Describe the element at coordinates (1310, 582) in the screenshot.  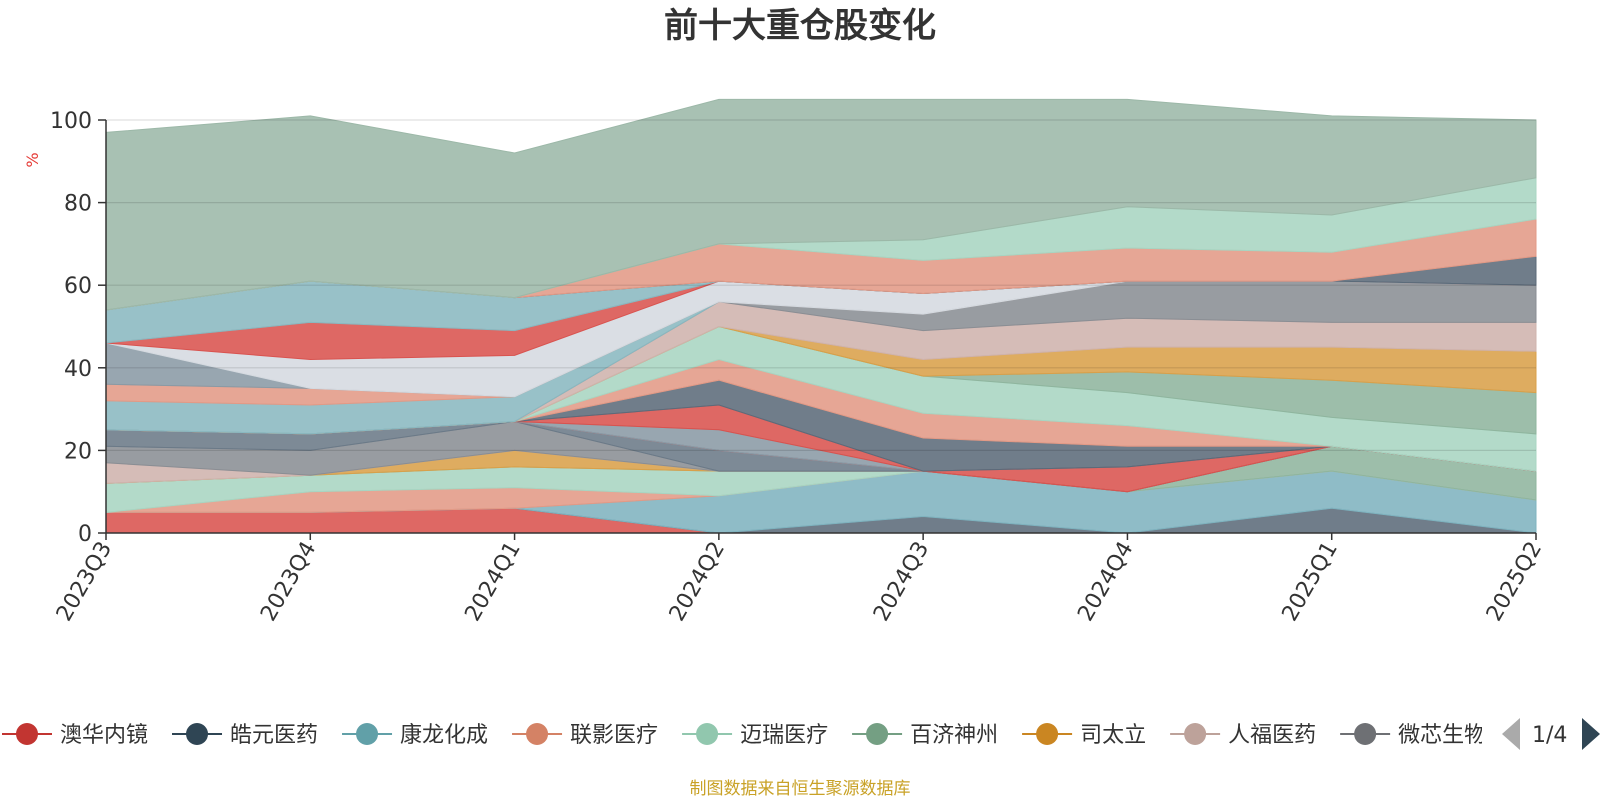
I see `x-tick-label: 2025Q1` at that location.